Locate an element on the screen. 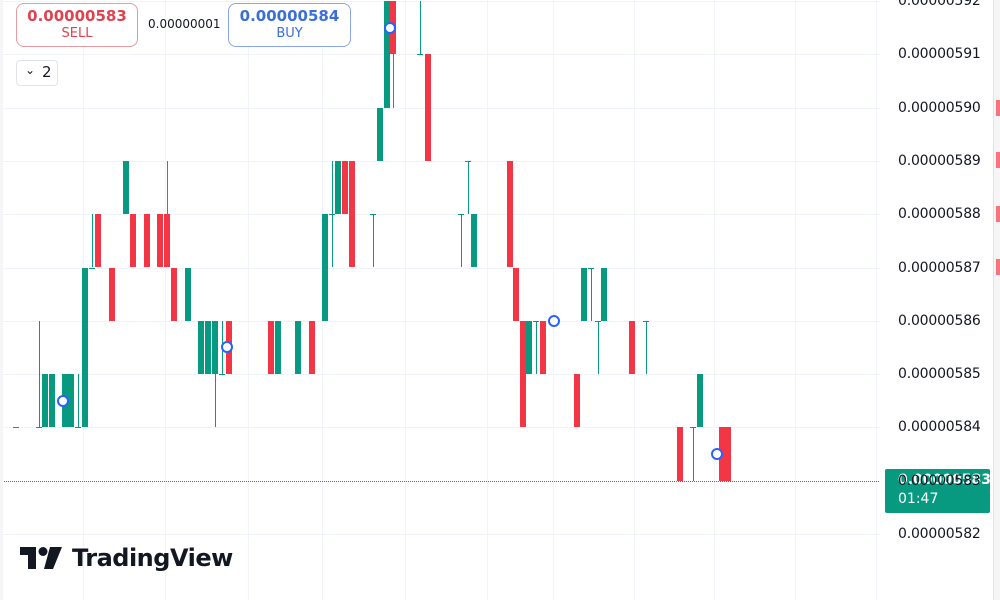  logo-text: TradingView is located at coordinates (152, 558).